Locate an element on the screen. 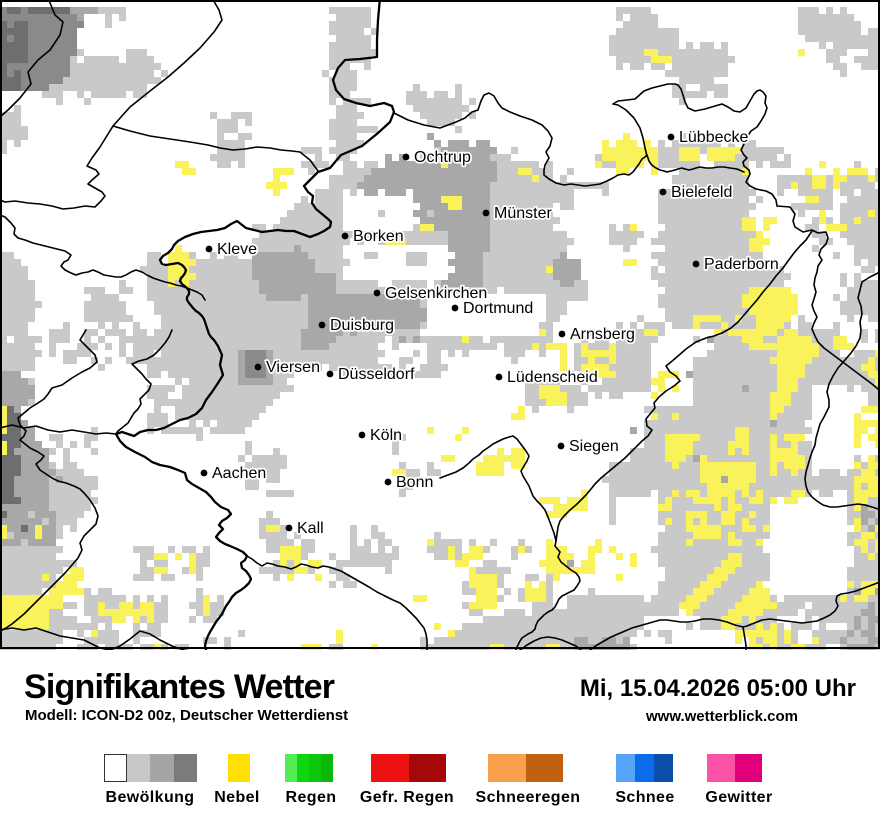 The height and width of the screenshot is (830, 880). svg-text: Kall is located at coordinates (310, 528).